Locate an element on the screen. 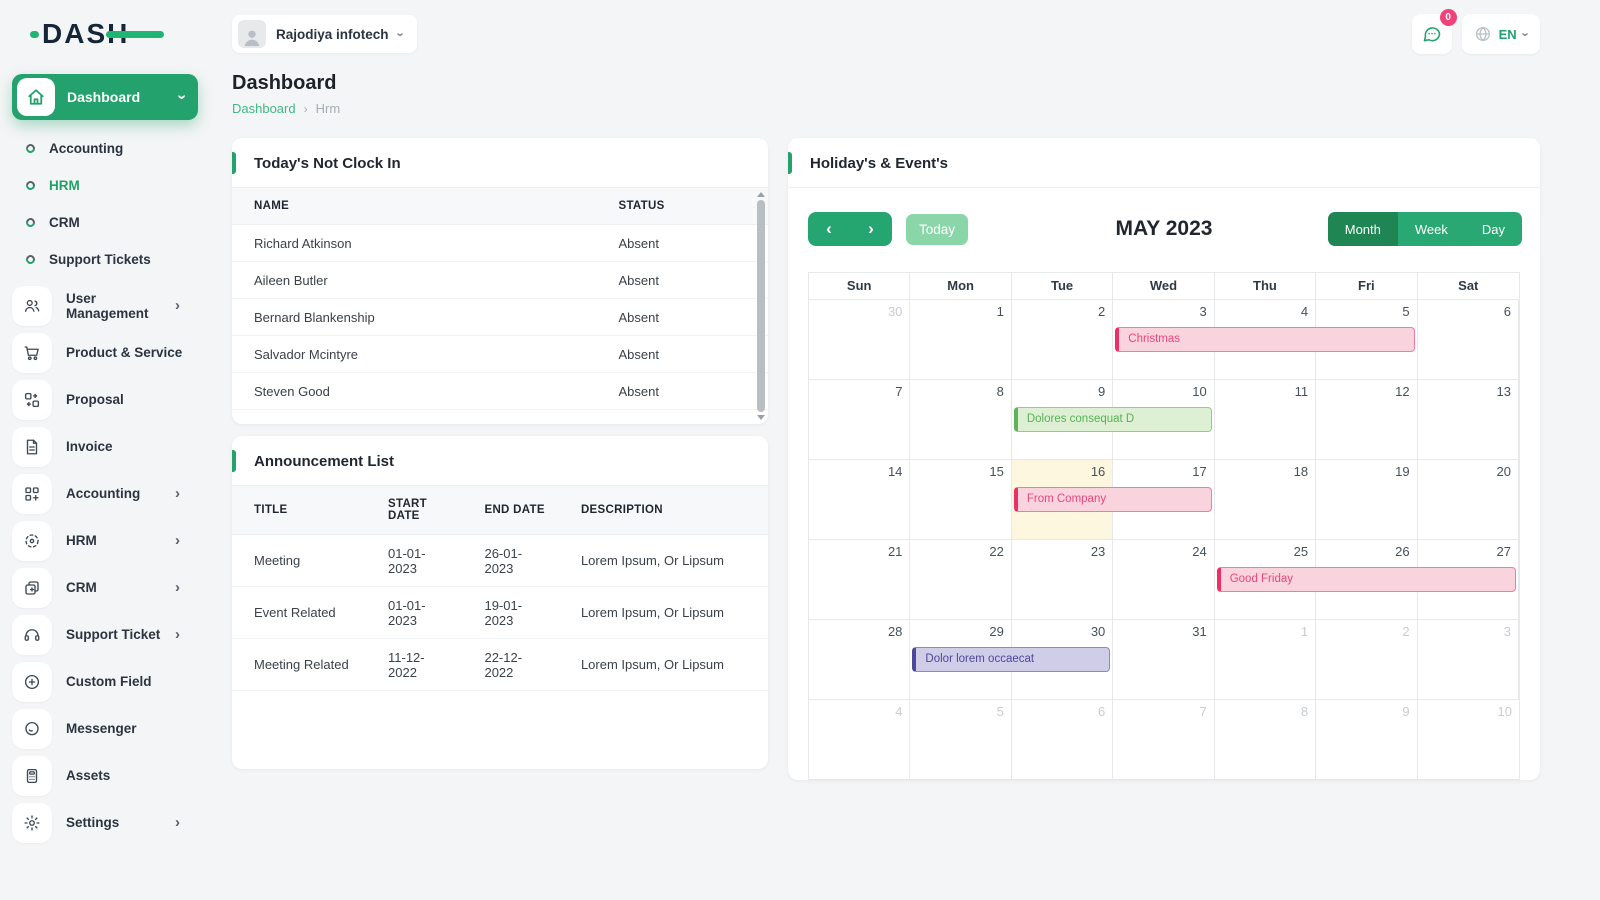  cell-description: Lorem Ipsum, Or Lipsum is located at coordinates (663, 612).